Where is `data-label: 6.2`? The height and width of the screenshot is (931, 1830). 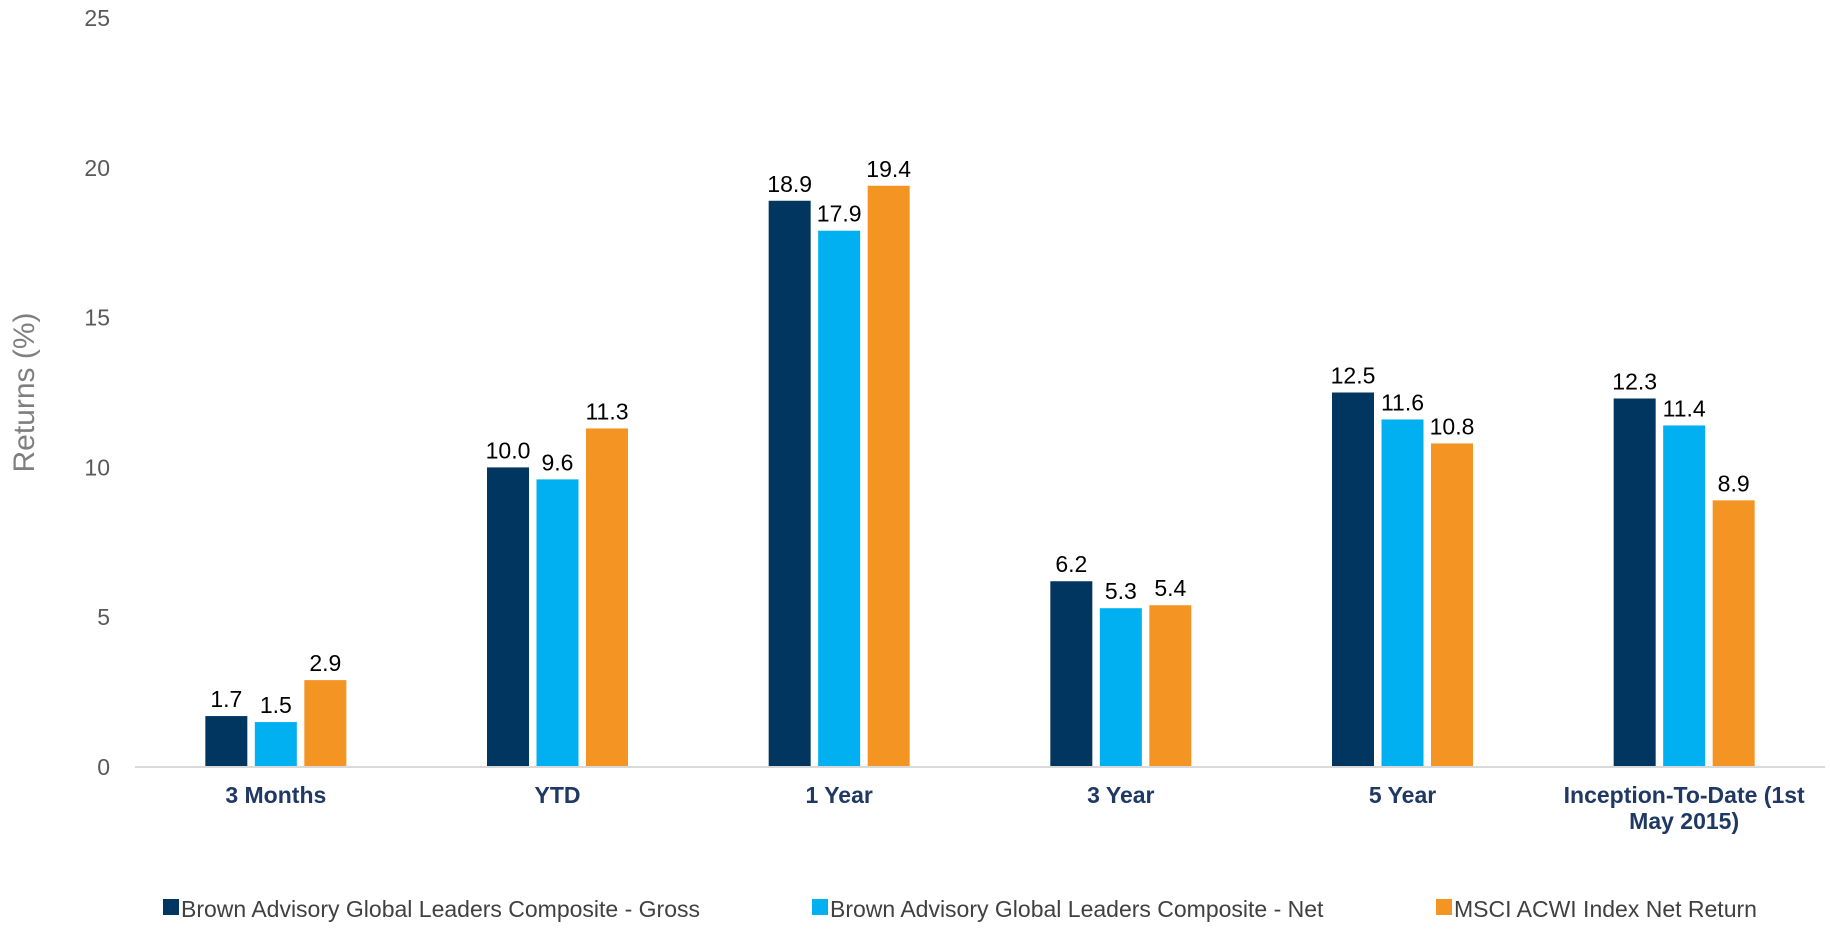 data-label: 6.2 is located at coordinates (1071, 564).